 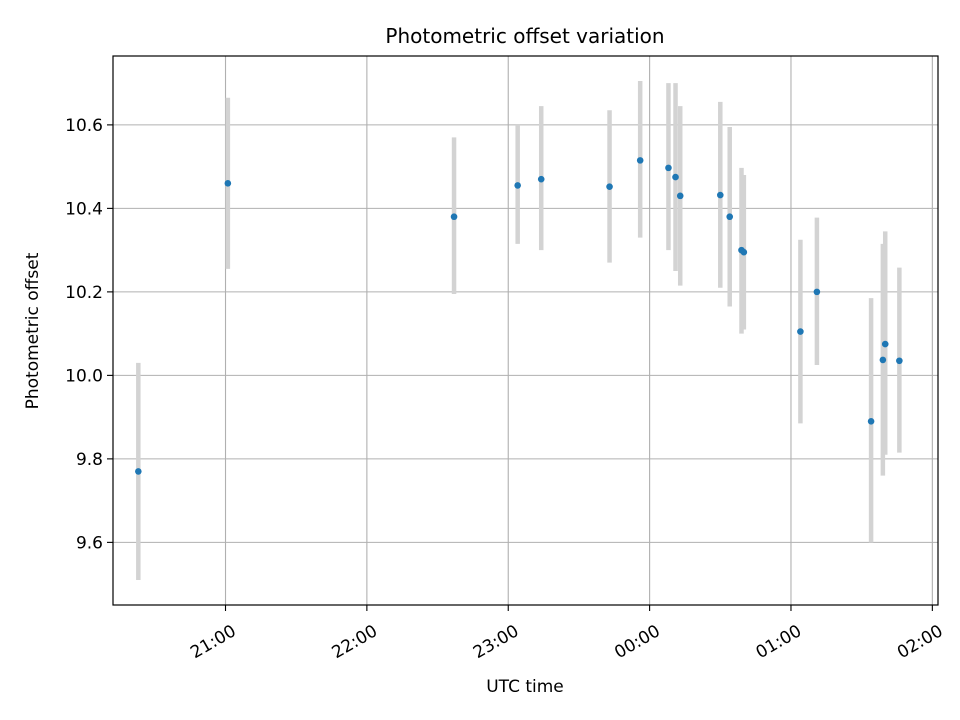 What do you see at coordinates (89, 460) in the screenshot?
I see `y-tick-label: 9.8` at bounding box center [89, 460].